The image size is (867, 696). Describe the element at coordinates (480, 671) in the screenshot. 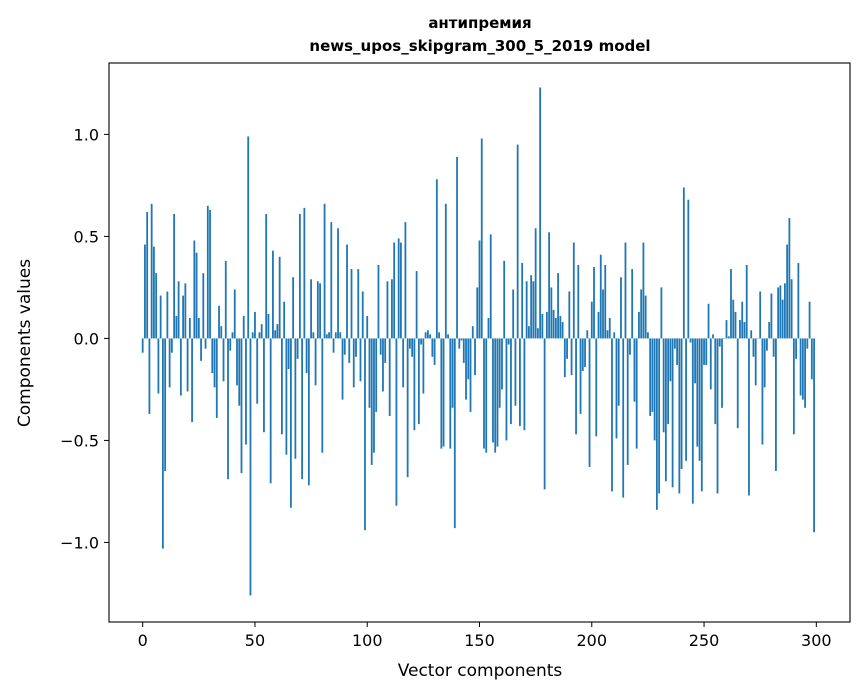

I see `x-axis-label: Vector components` at that location.